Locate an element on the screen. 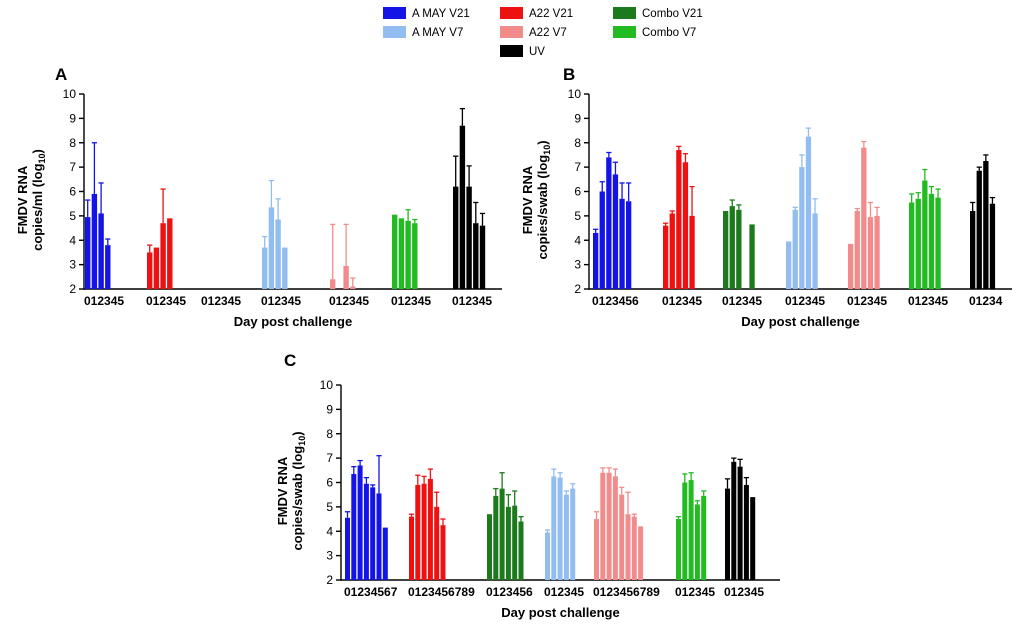 The height and width of the screenshot is (624, 1021). legend-label: Combo V7 is located at coordinates (669, 33).